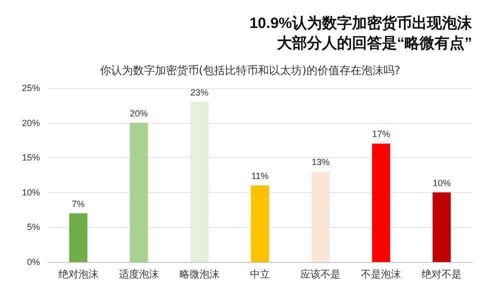  I want to click on data-label: 10%, so click(441, 183).